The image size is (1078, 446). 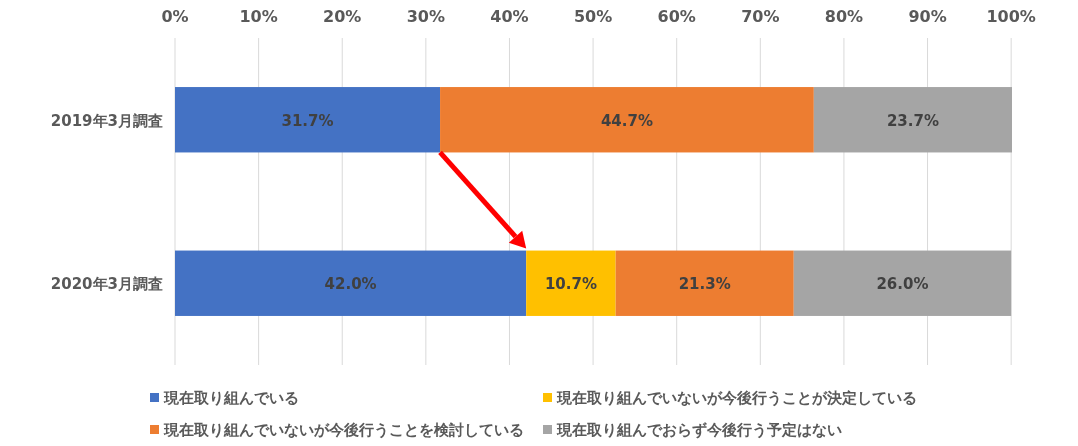 I want to click on data-label: 26.0%, so click(x=902, y=284).